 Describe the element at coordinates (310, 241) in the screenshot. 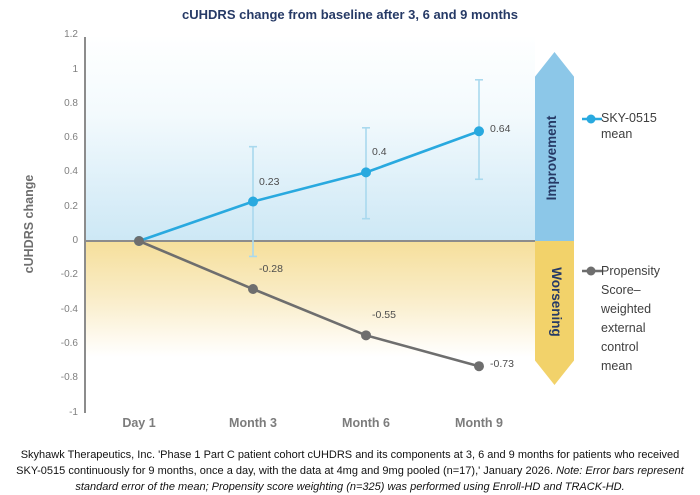

I see `zero-baseline` at that location.